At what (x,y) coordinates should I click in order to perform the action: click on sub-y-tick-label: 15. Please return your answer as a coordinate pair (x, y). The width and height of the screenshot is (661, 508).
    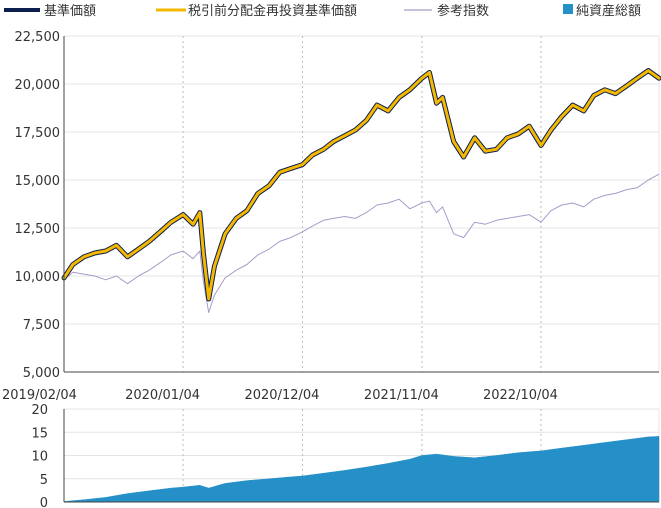
    Looking at the image, I should click on (39, 433).